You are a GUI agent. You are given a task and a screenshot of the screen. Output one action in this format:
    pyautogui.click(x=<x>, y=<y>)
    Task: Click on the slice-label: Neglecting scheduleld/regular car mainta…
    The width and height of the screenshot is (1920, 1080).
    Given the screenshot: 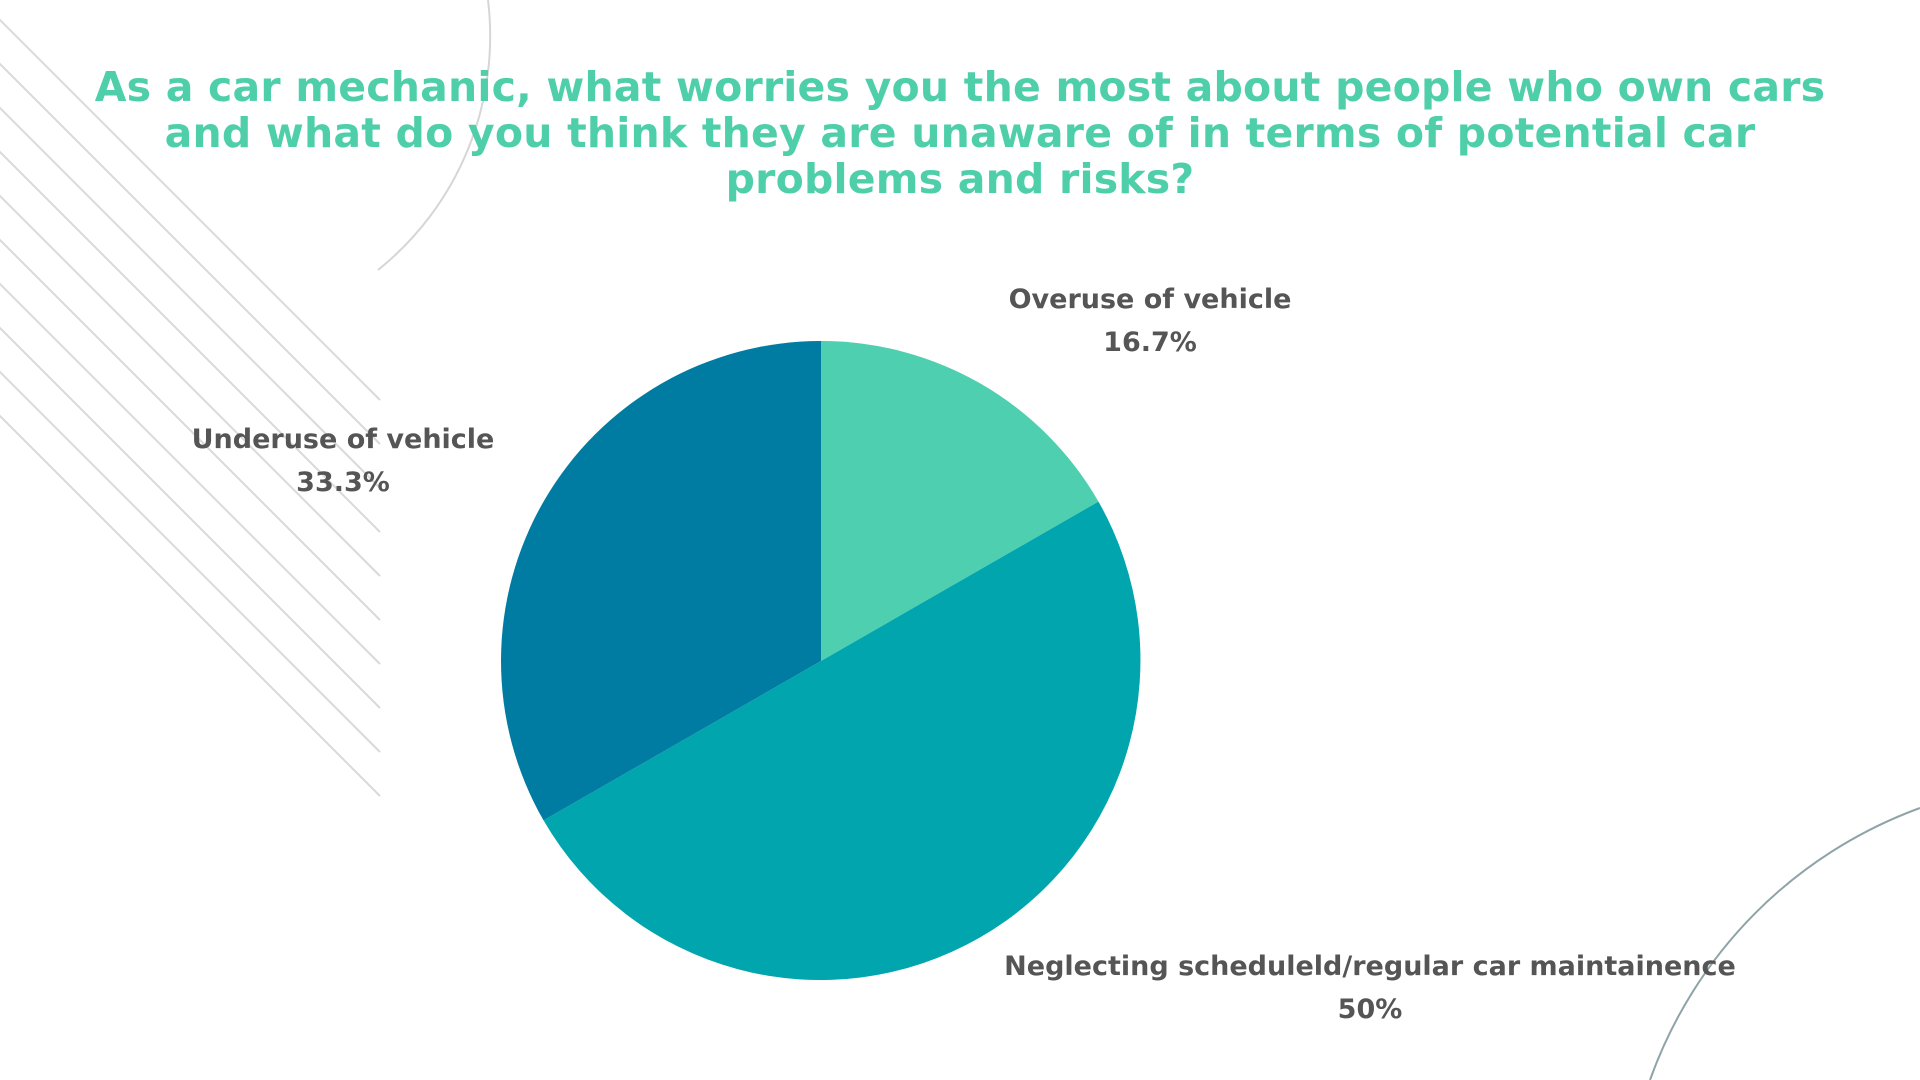 What is the action you would take?
    pyautogui.click(x=1370, y=966)
    